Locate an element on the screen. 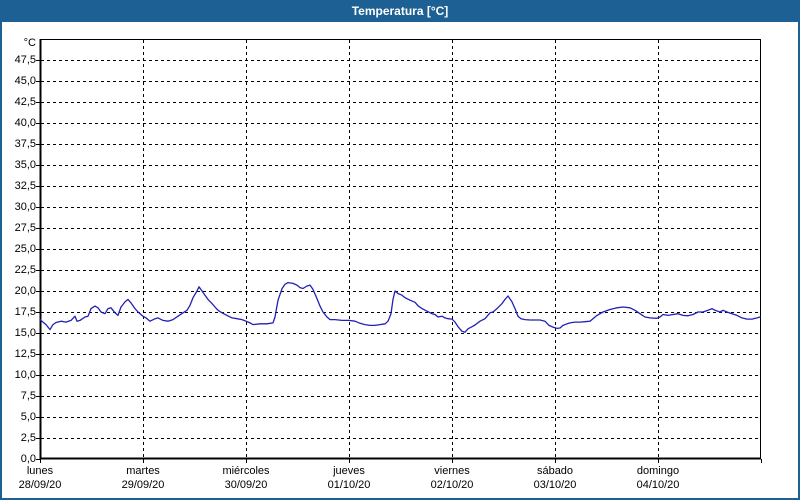  series-temperatura is located at coordinates (400, 307).